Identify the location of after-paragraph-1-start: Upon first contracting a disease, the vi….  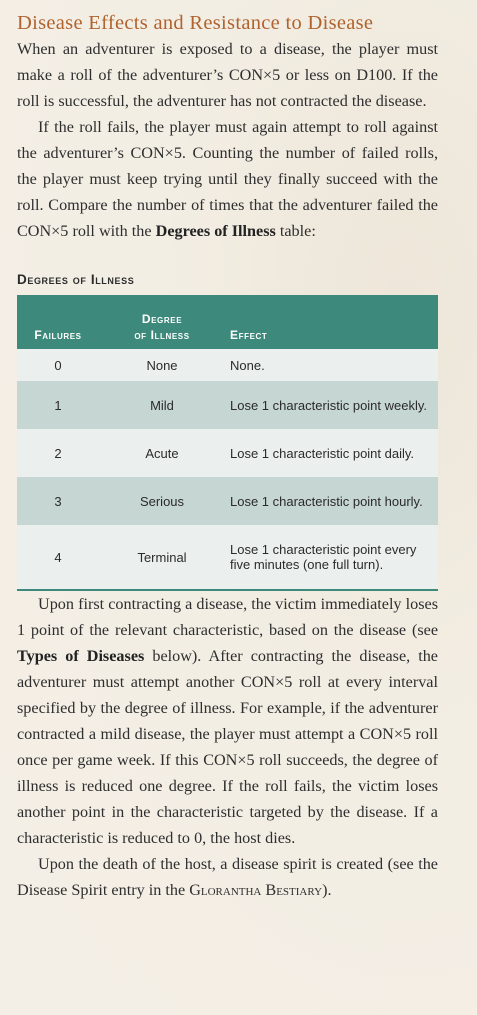
(227, 617).